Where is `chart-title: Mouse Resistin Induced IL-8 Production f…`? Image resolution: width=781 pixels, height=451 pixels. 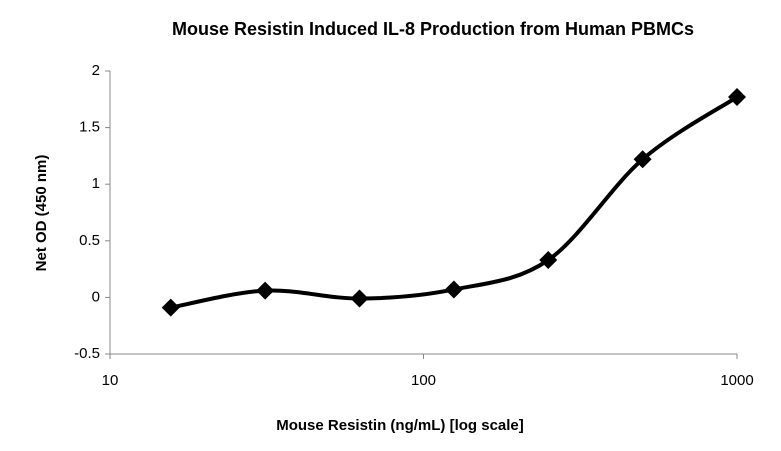
chart-title: Mouse Resistin Induced IL-8 Production f… is located at coordinates (433, 29).